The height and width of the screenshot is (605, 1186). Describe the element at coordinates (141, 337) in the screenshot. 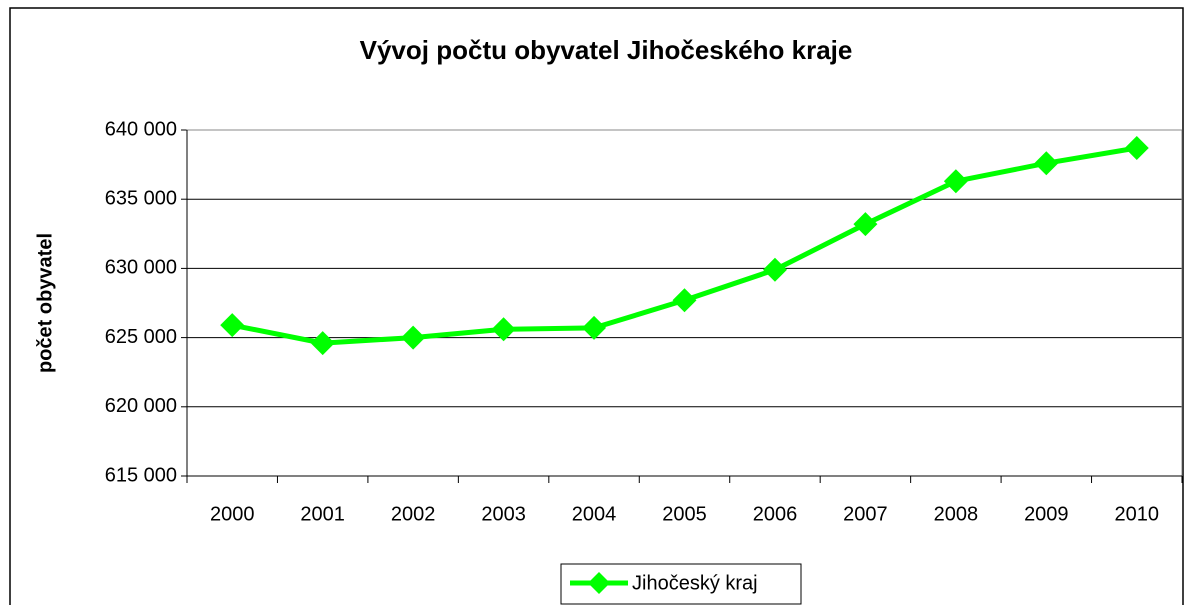

I see `y-tick-label: 625 000` at that location.